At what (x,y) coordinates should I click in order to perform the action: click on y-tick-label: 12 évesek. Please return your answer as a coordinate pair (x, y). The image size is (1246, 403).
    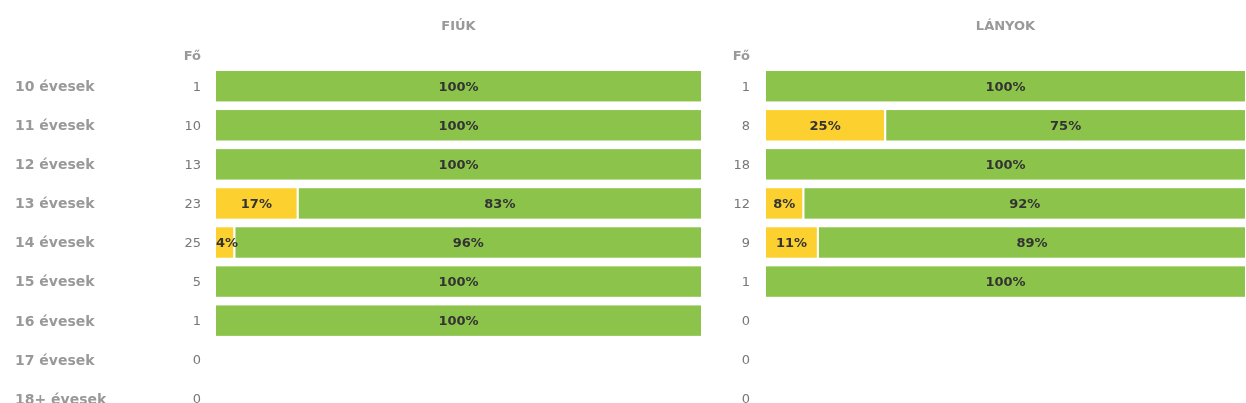
    Looking at the image, I should click on (55, 164).